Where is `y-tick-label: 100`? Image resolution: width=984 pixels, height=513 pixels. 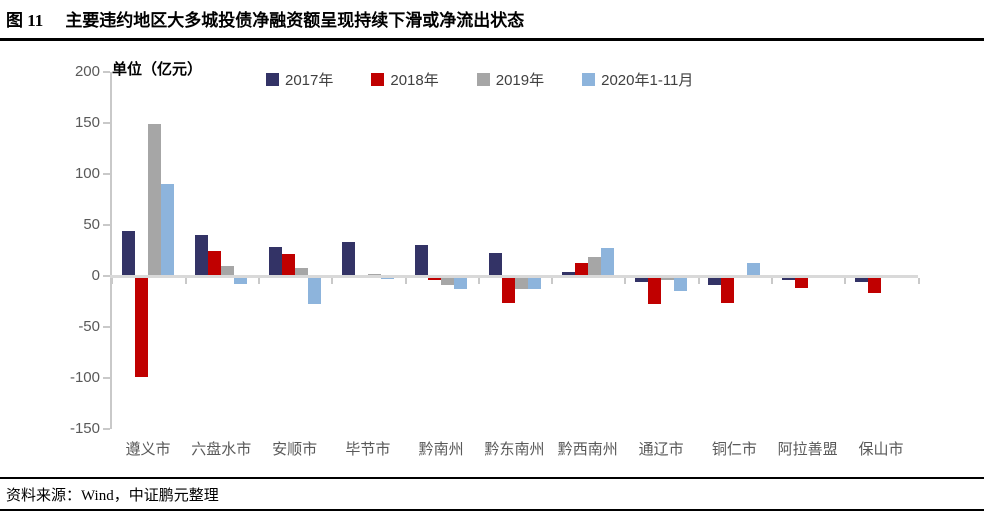 y-tick-label: 100 is located at coordinates (87, 173).